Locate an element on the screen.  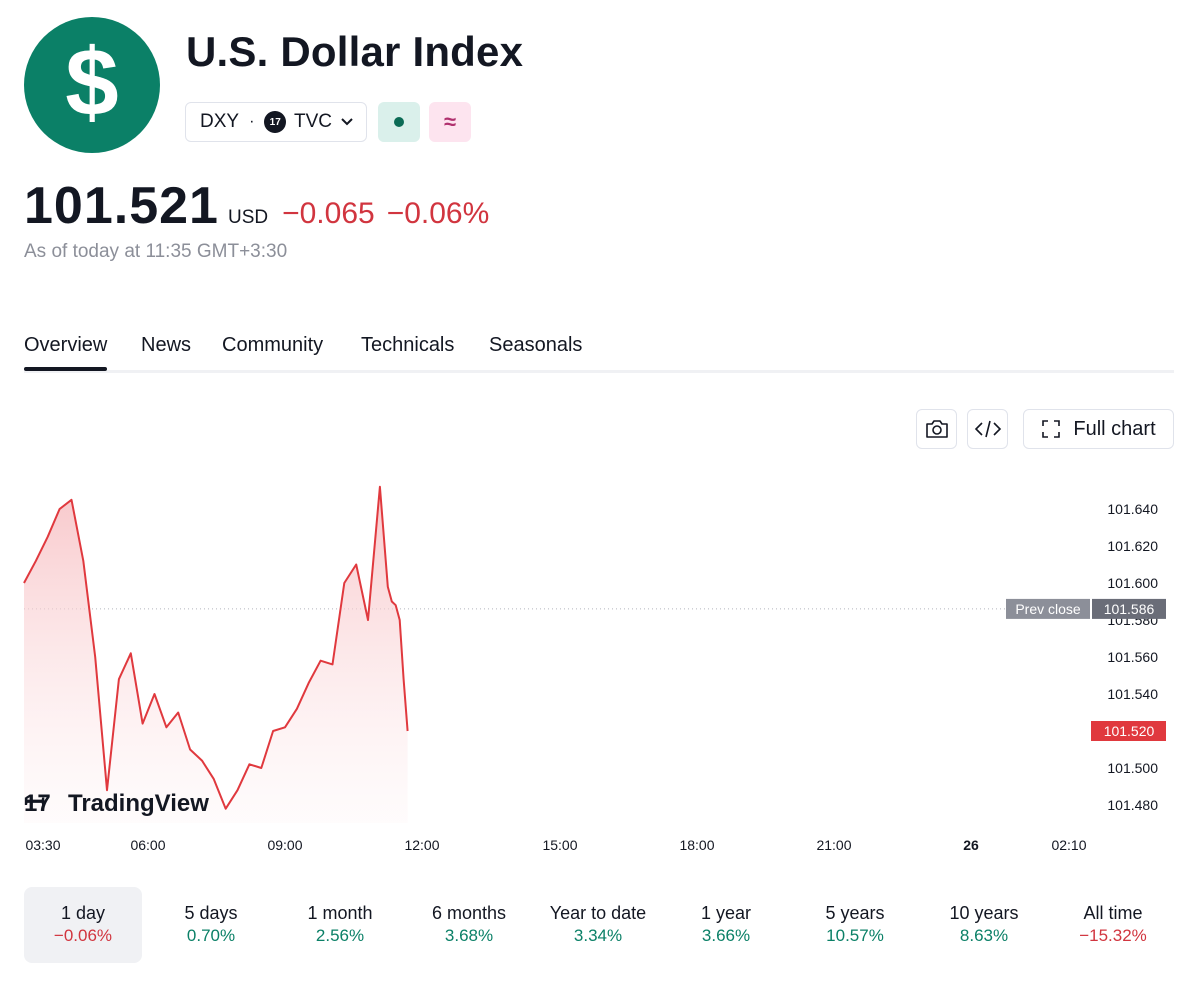
code-icon is located at coordinates (987, 429).